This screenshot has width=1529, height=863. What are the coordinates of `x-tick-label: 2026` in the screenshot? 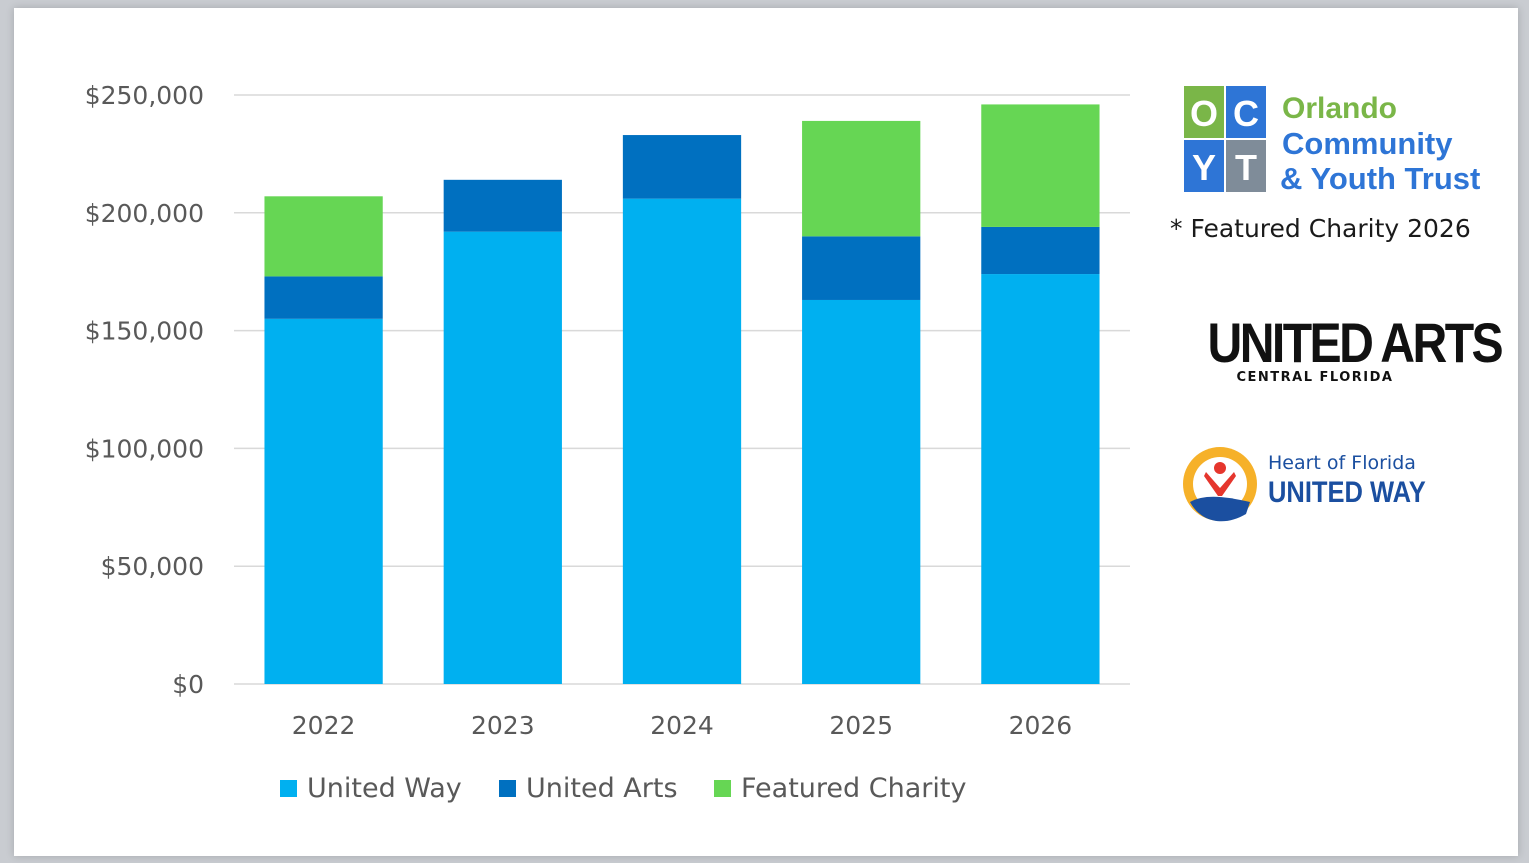 It's located at (1041, 725).